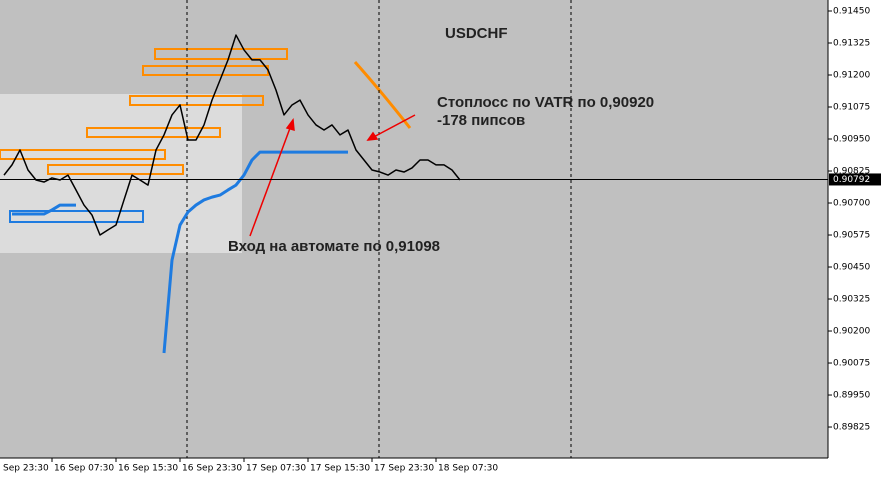  What do you see at coordinates (851, 140) in the screenshot?
I see `y-tick-label: 0.90950` at bounding box center [851, 140].